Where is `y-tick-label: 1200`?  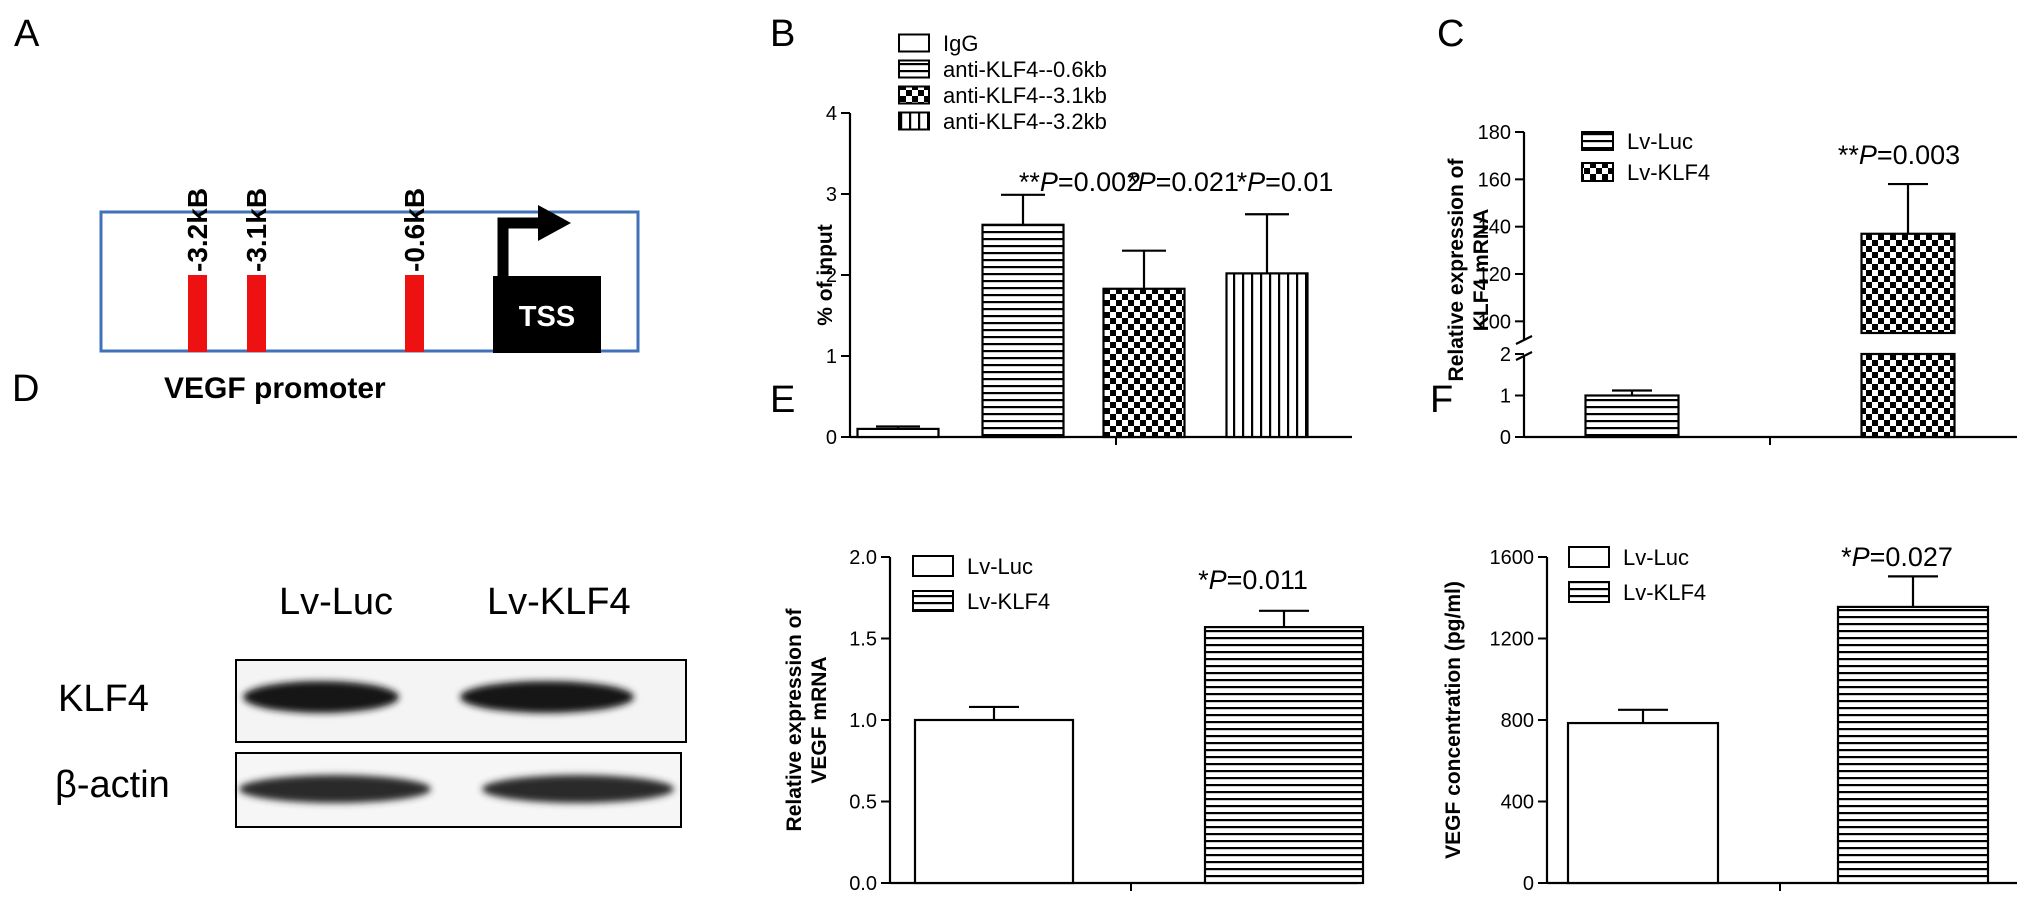 y-tick-label: 1200 is located at coordinates (1512, 640).